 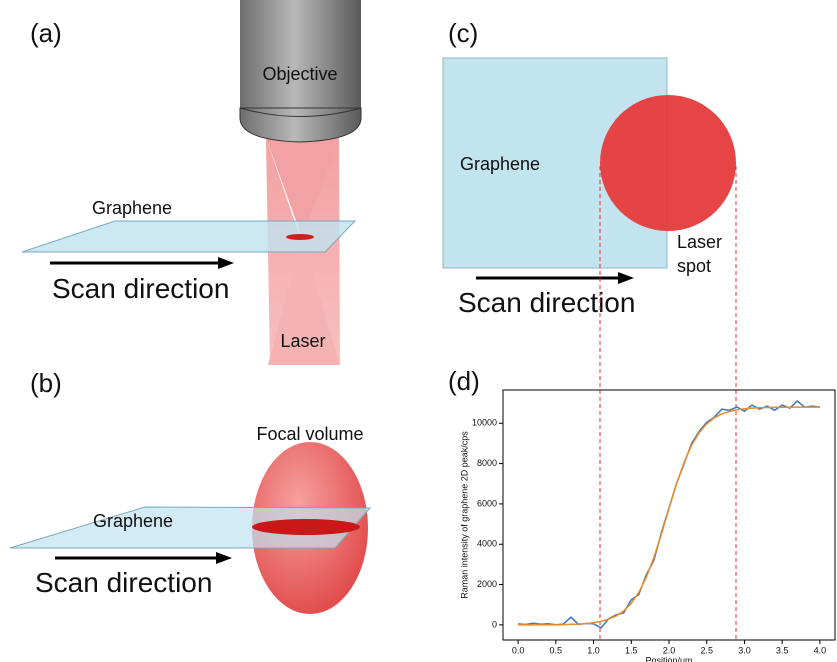 What do you see at coordinates (706, 650) in the screenshot?
I see `x-tick-label: 2.5` at bounding box center [706, 650].